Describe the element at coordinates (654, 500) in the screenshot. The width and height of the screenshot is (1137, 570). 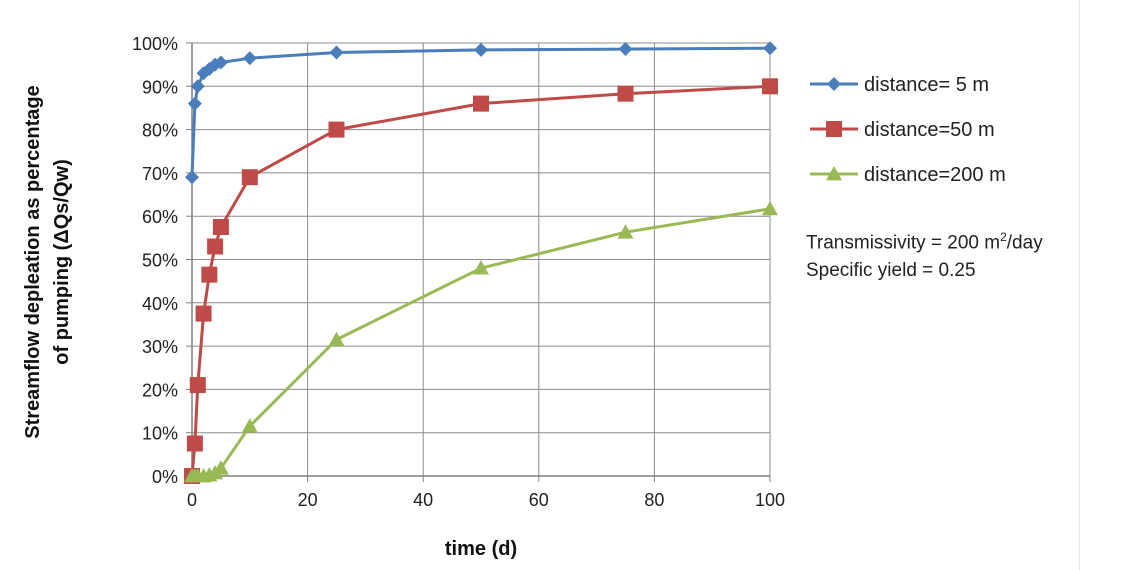
I see `x-tick-label: 80` at that location.